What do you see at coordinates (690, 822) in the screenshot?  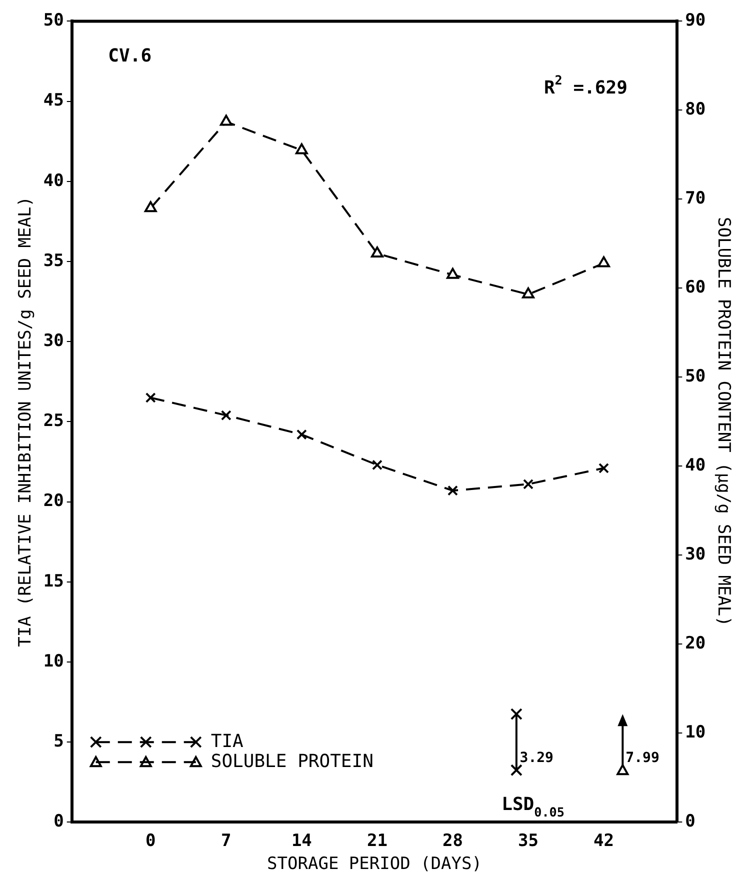 I see `y2-tick-label: 0` at bounding box center [690, 822].